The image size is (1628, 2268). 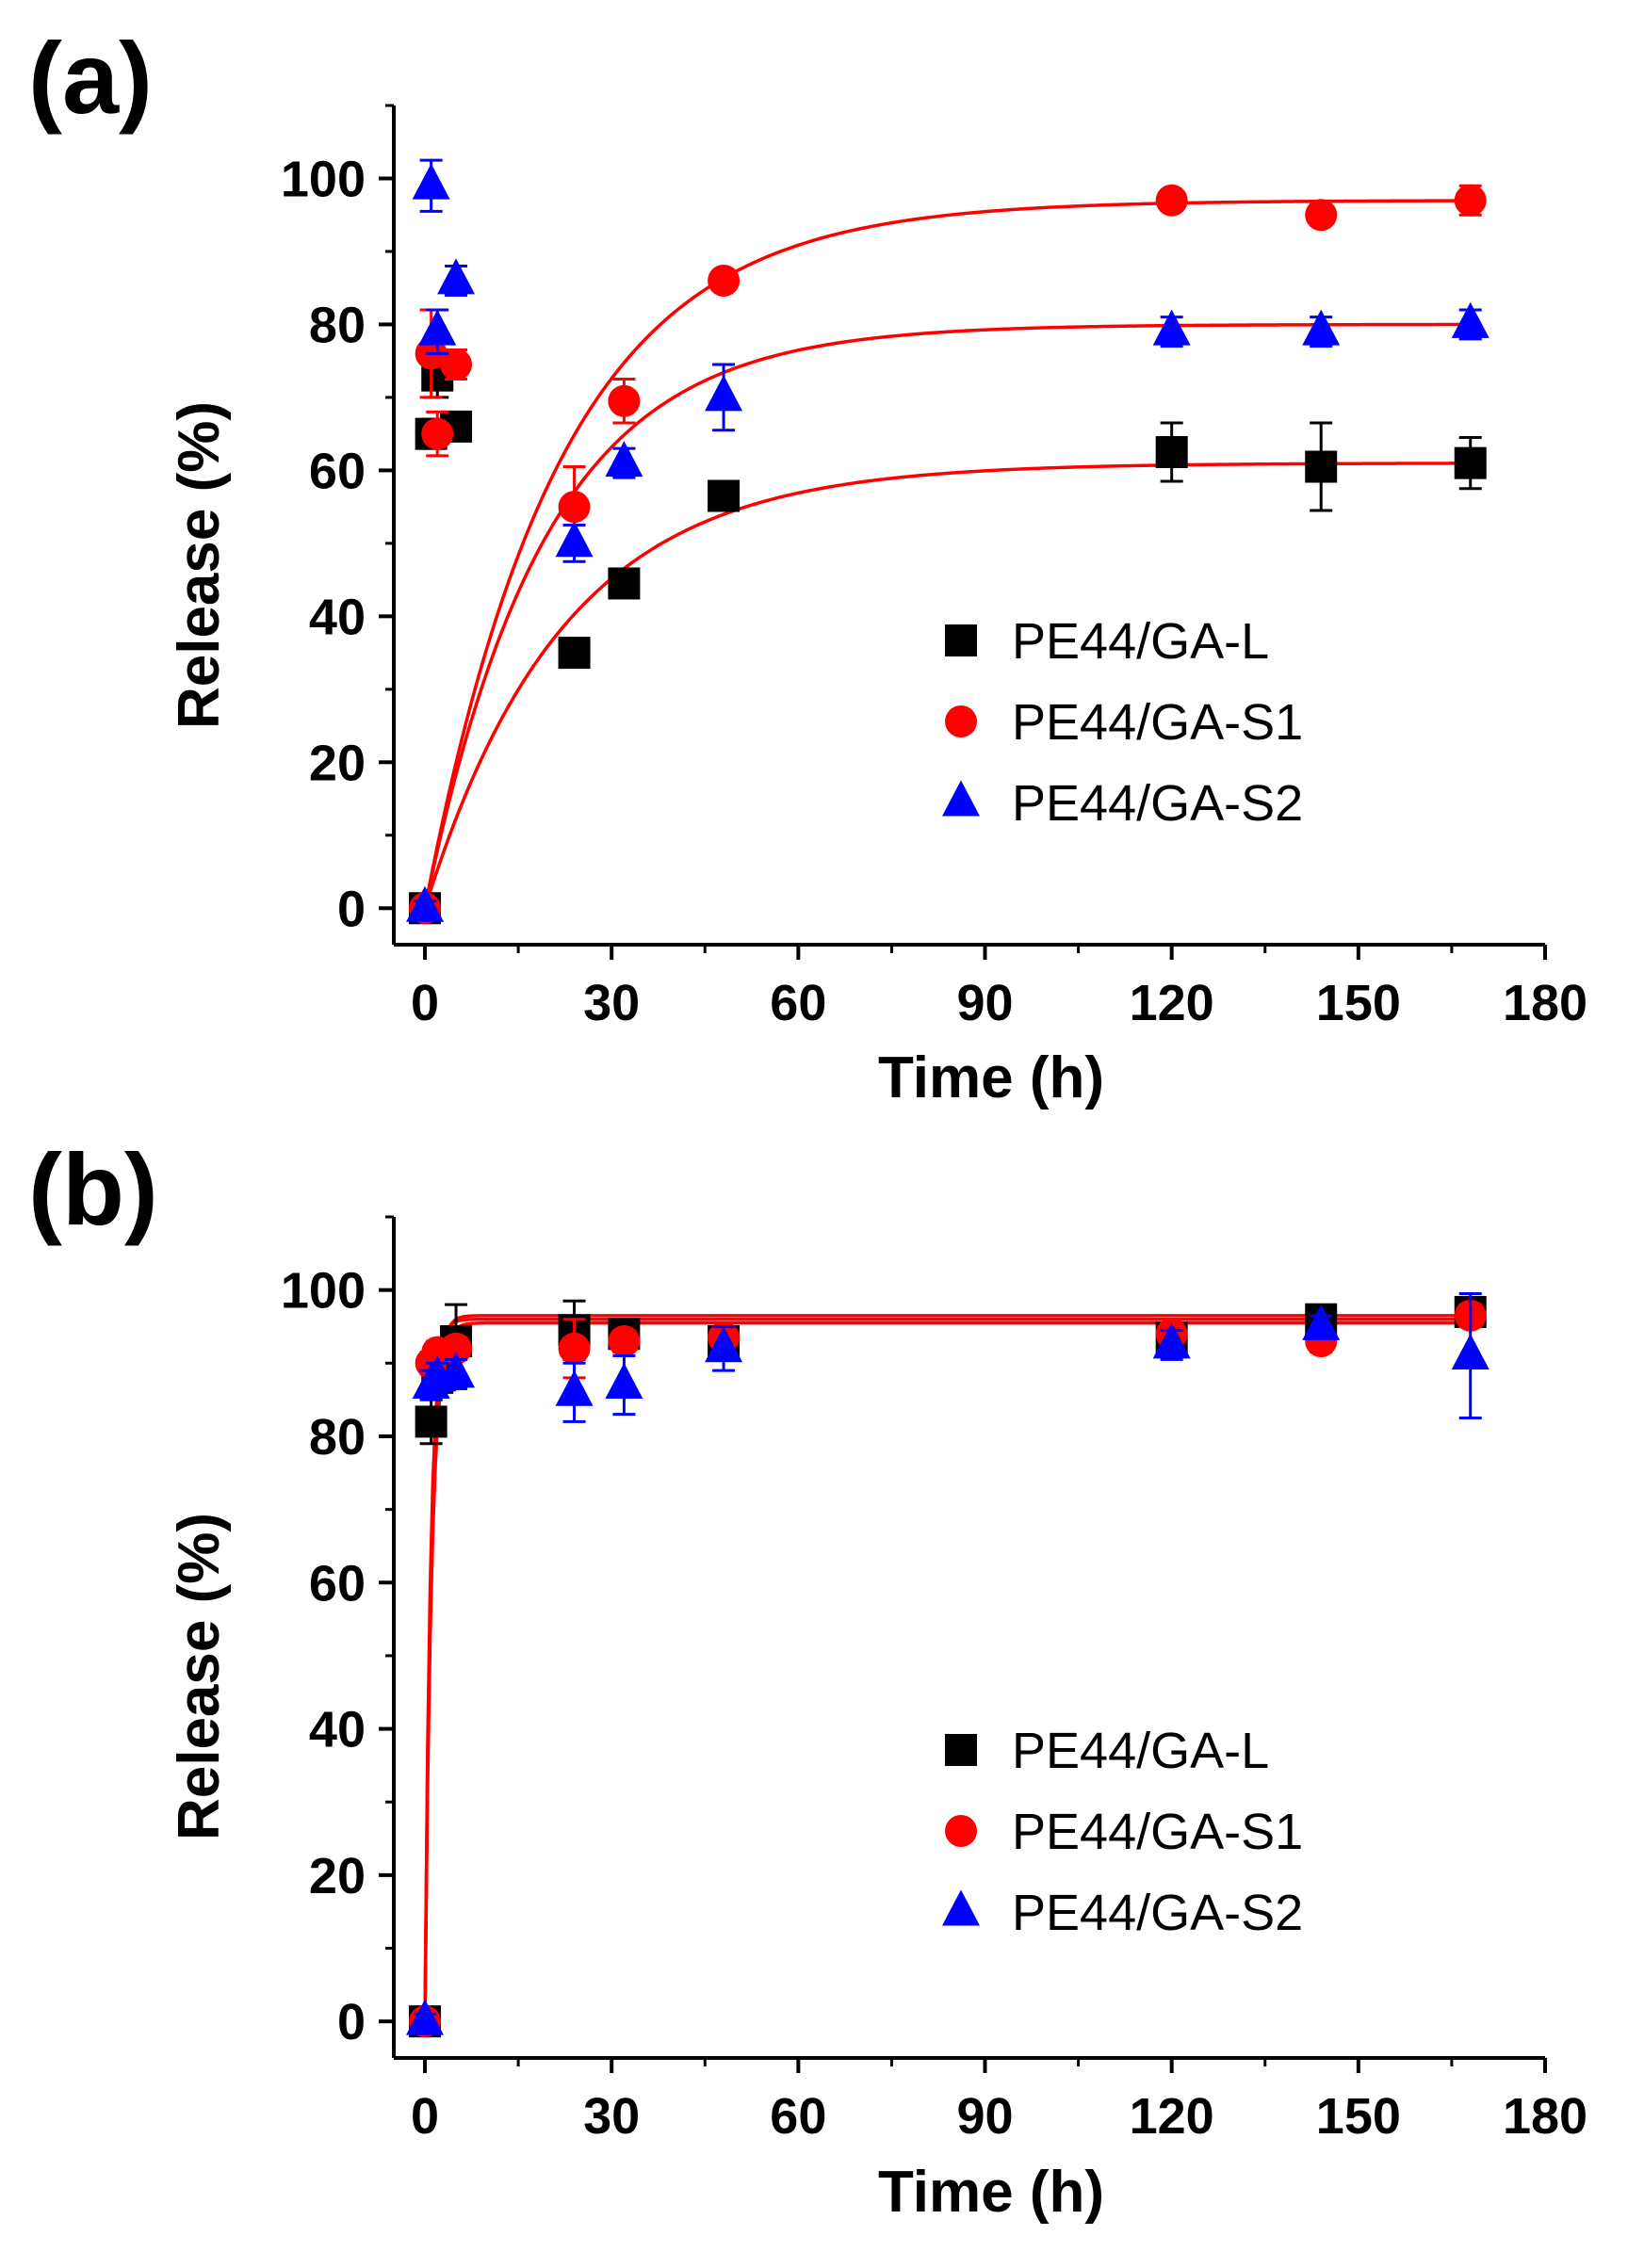 I want to click on panel-a-legend-marker-pe44-ga-l, so click(x=961, y=640).